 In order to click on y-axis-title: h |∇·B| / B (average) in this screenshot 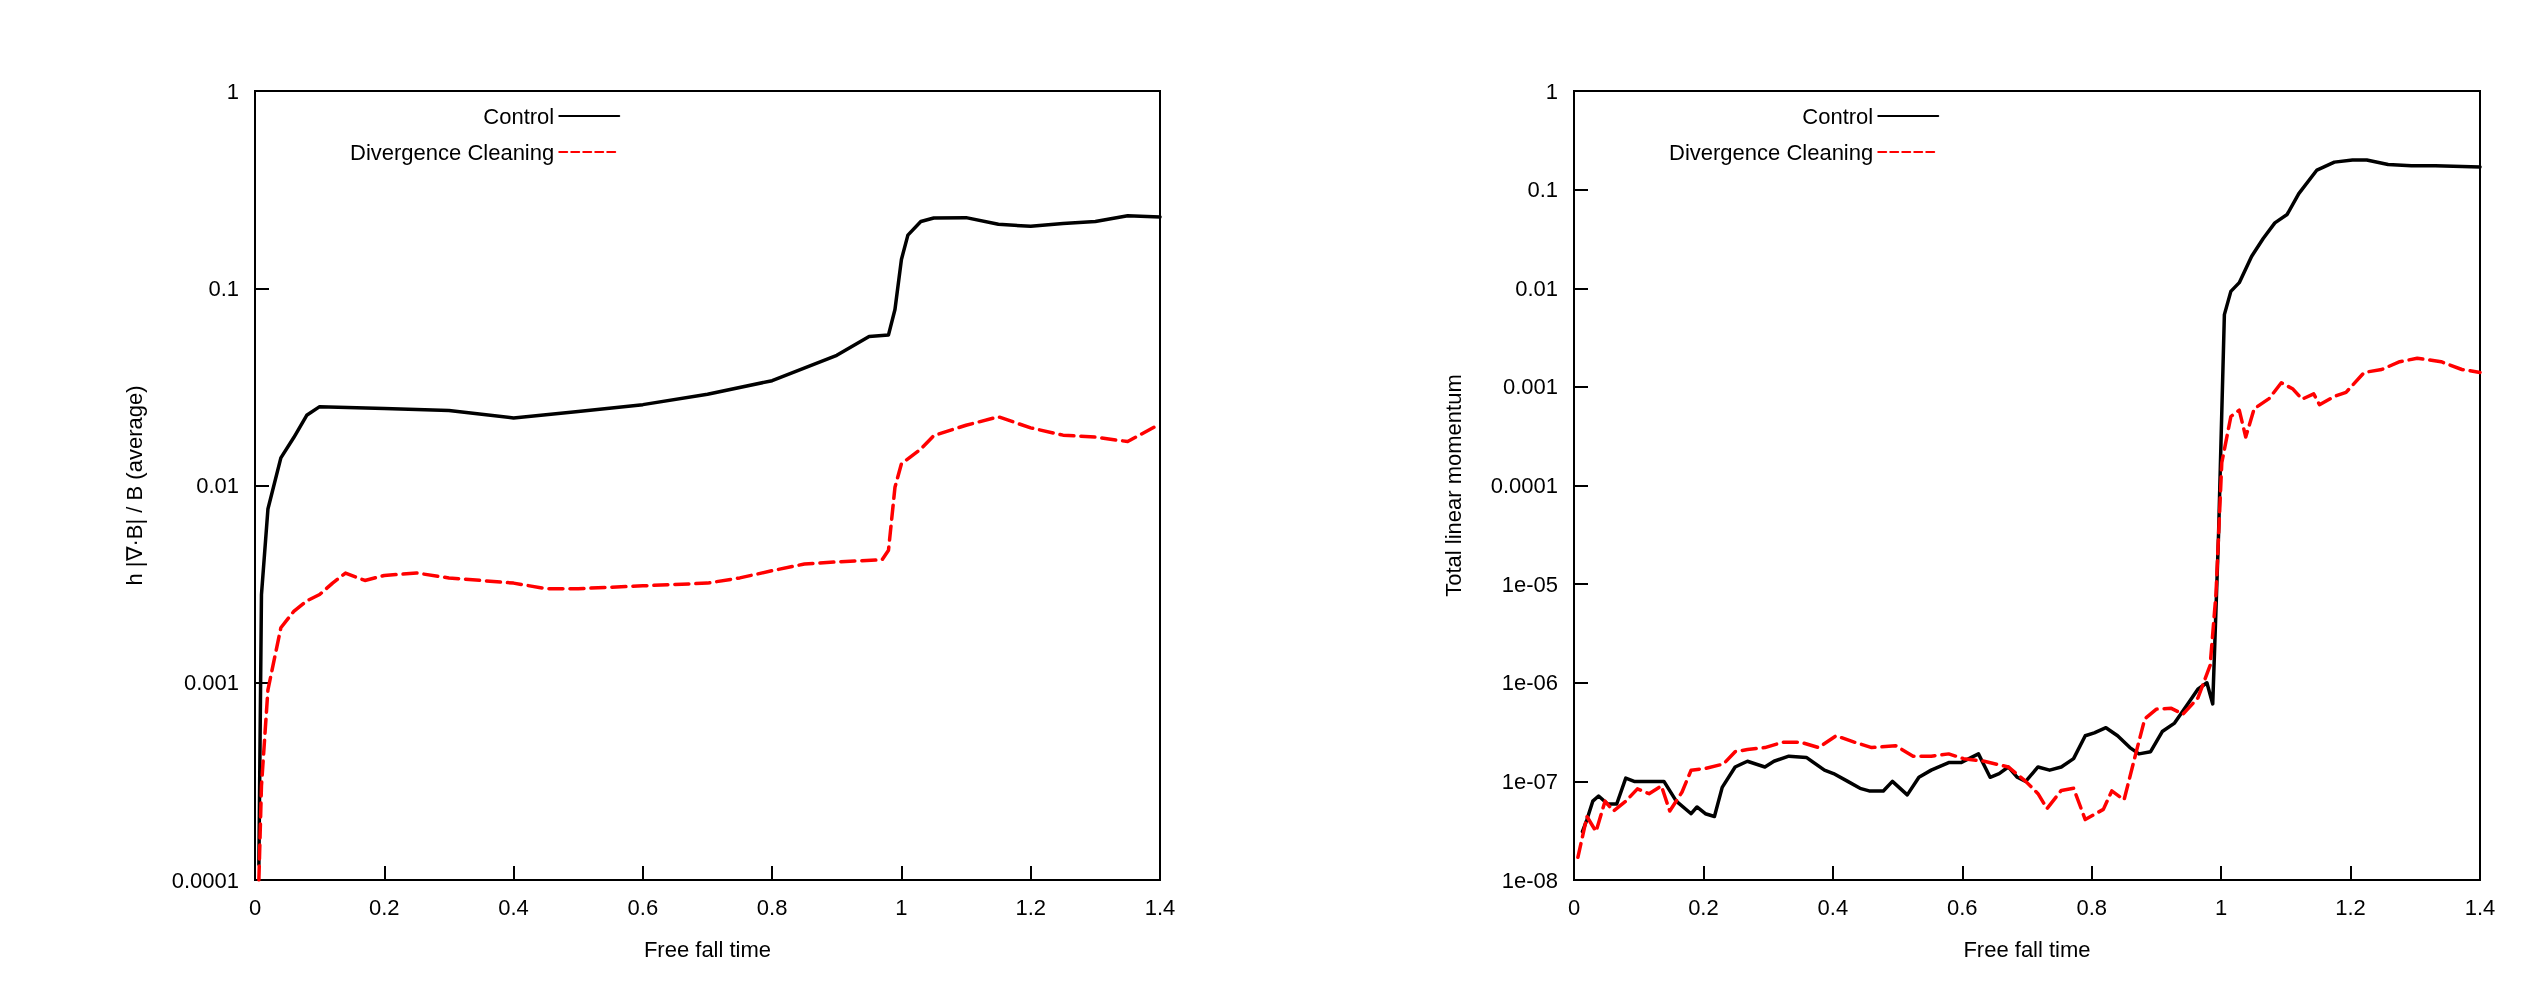, I will do `click(134, 485)`.